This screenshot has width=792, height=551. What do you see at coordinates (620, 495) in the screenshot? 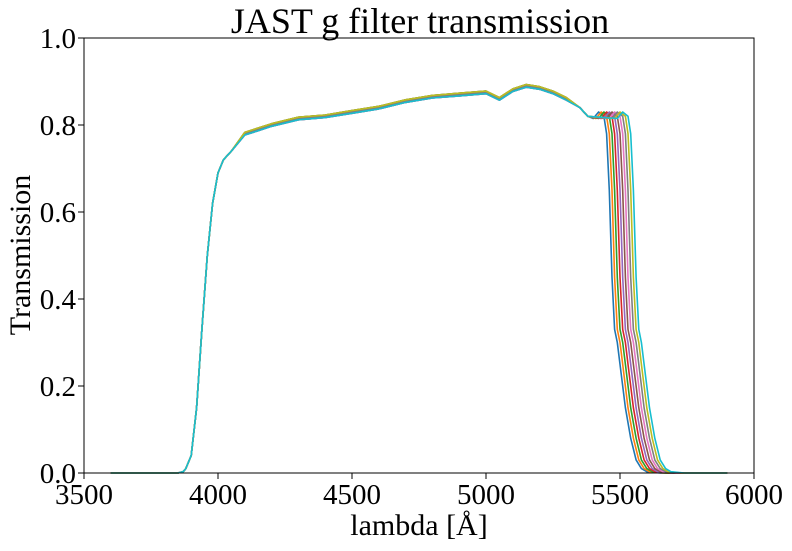
I see `x-tick-label: 5500` at bounding box center [620, 495].